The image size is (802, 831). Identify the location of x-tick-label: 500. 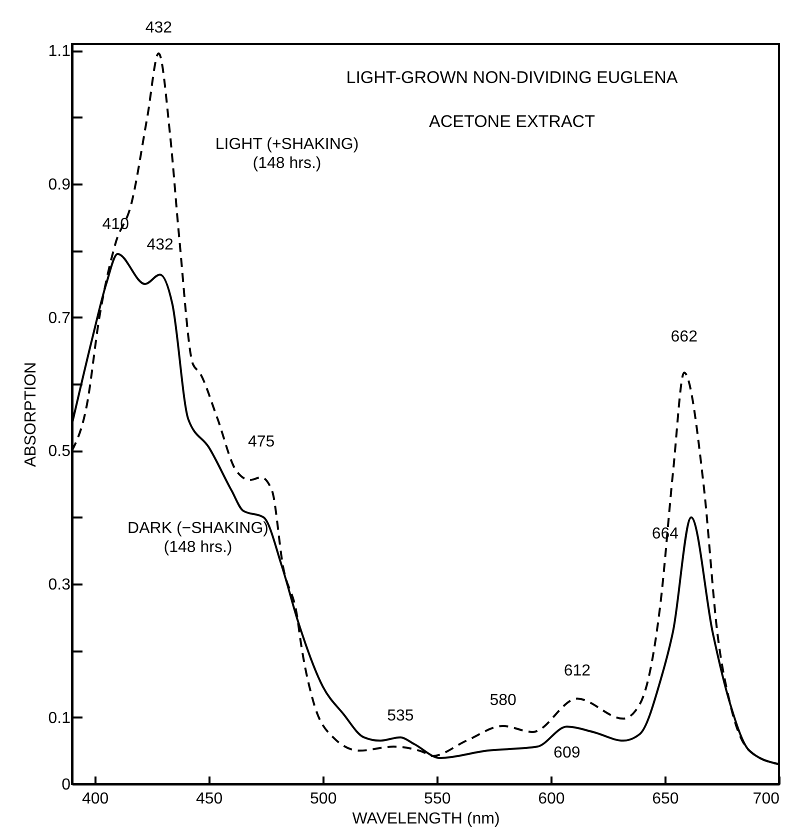
(323, 799).